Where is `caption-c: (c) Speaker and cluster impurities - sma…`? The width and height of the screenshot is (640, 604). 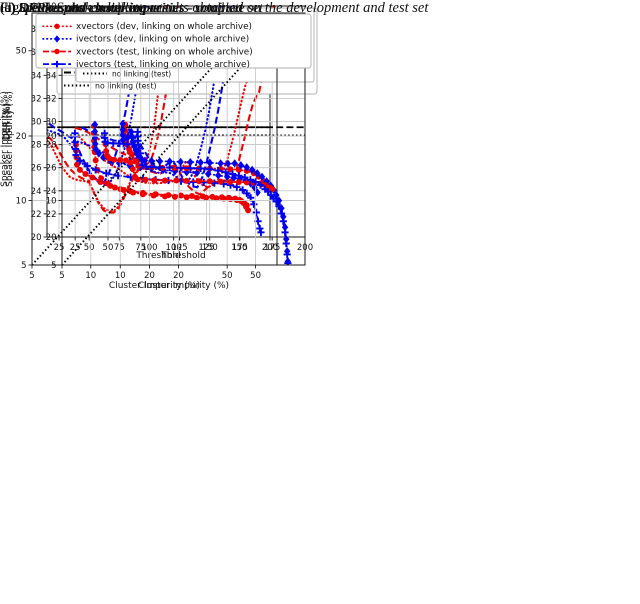
caption-c: (c) Speaker and cluster impurities - sma… is located at coordinates (121, 8).